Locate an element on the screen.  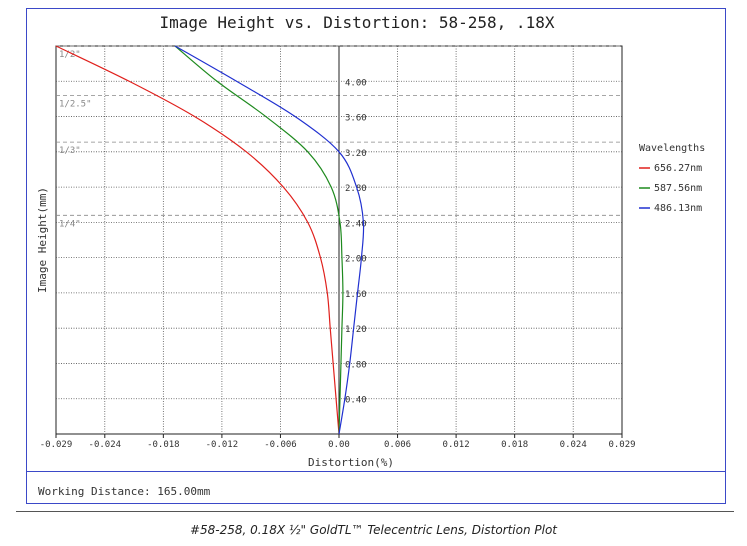
x-tick-label: 0.00 is located at coordinates (339, 445).